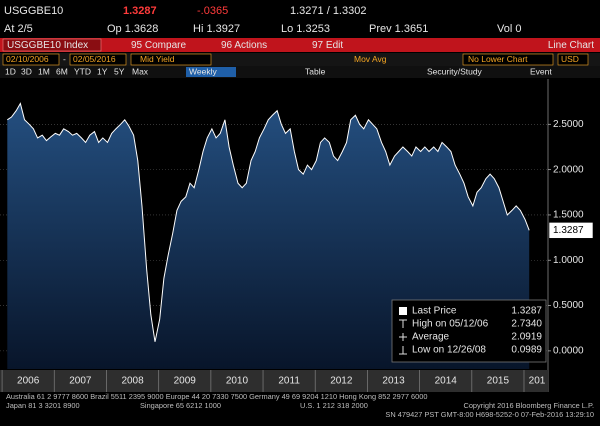 The image size is (600, 426). I want to click on security: USGGBE10 Index, so click(47, 45).